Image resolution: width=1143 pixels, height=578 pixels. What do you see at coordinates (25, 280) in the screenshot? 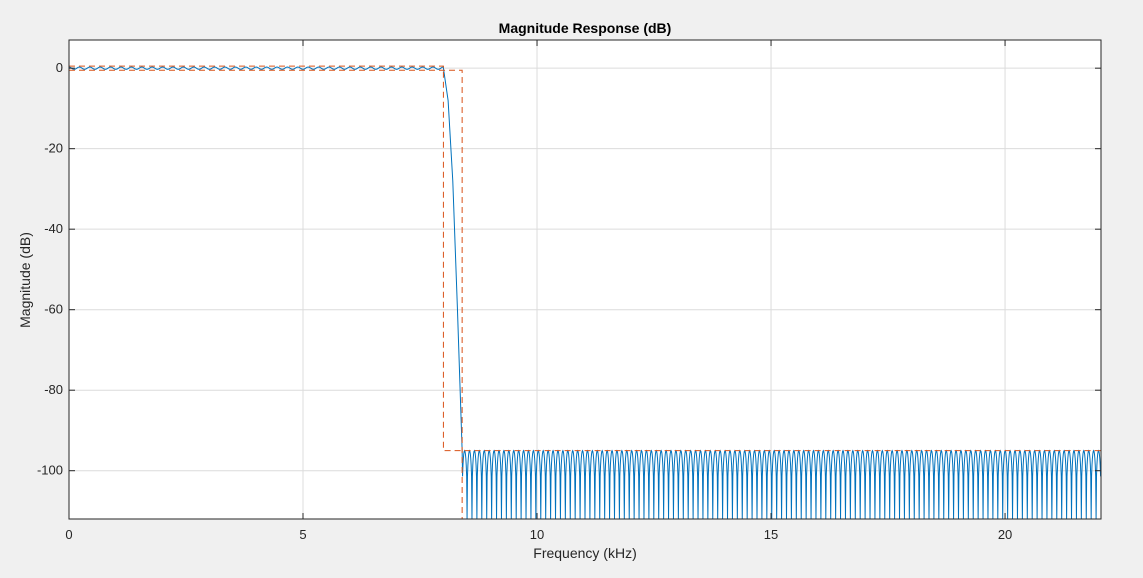
I see `y-axis-label: Magnitude (dB)` at bounding box center [25, 280].